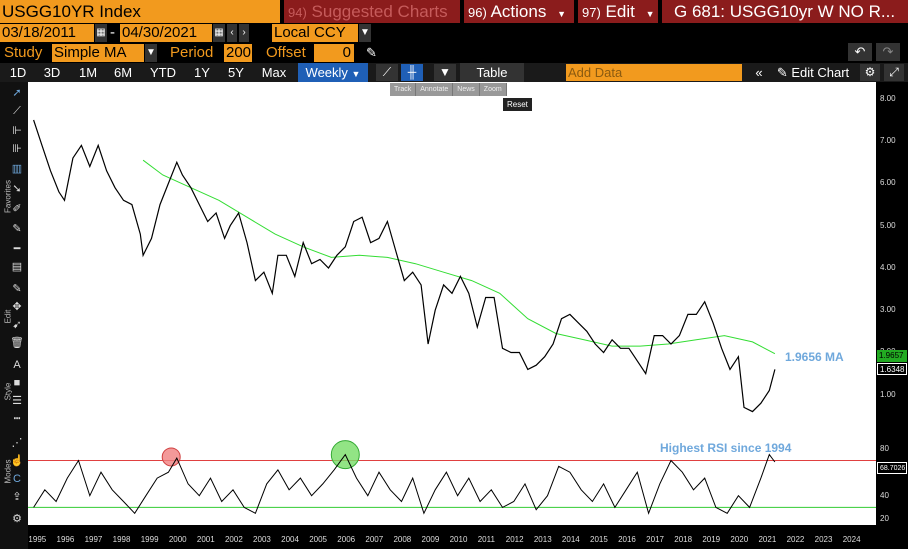 The image size is (908, 549). Describe the element at coordinates (17, 189) in the screenshot. I see `arrow-tool-icon: ➘` at that location.